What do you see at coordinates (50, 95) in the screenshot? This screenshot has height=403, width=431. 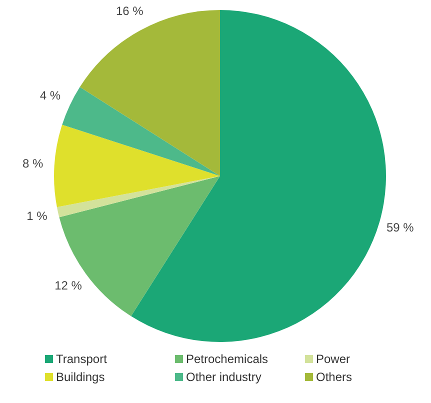 I see `data-label: 4 %` at bounding box center [50, 95].